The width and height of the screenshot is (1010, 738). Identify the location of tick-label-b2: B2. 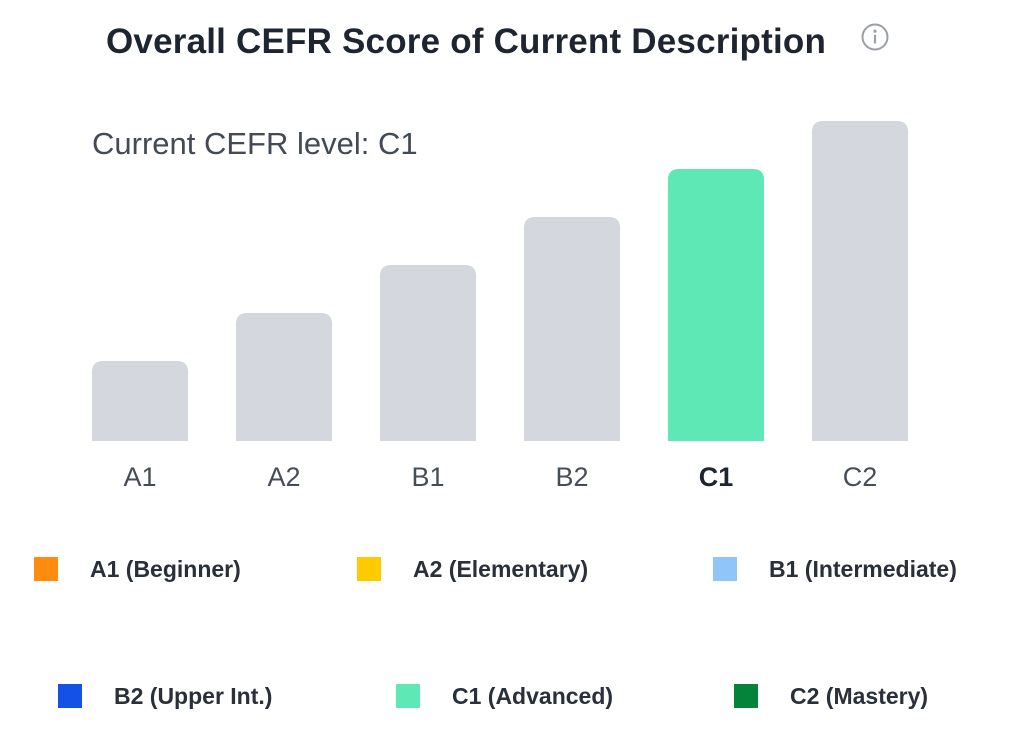
(571, 477).